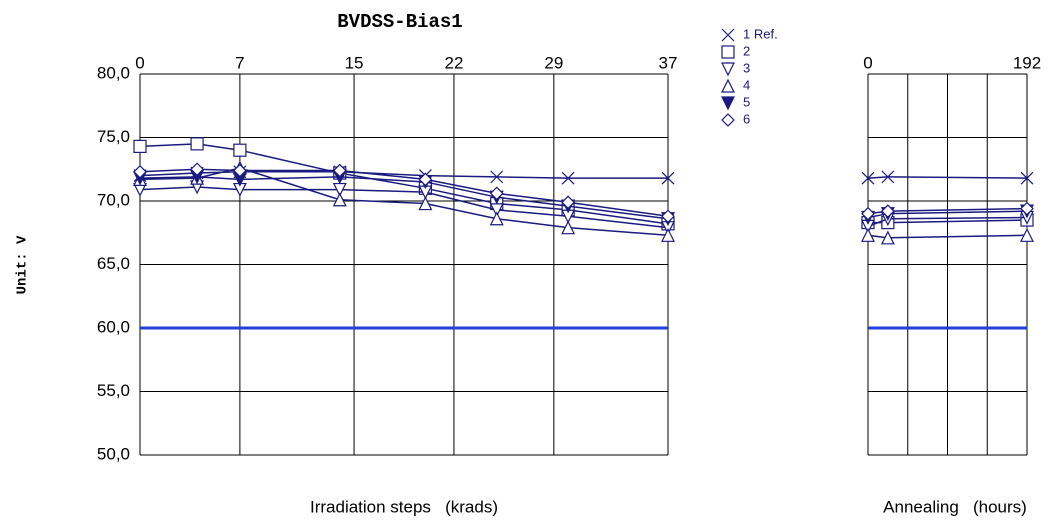  I want to click on x-axis-label: Irradiation steps (krads), so click(404, 506).